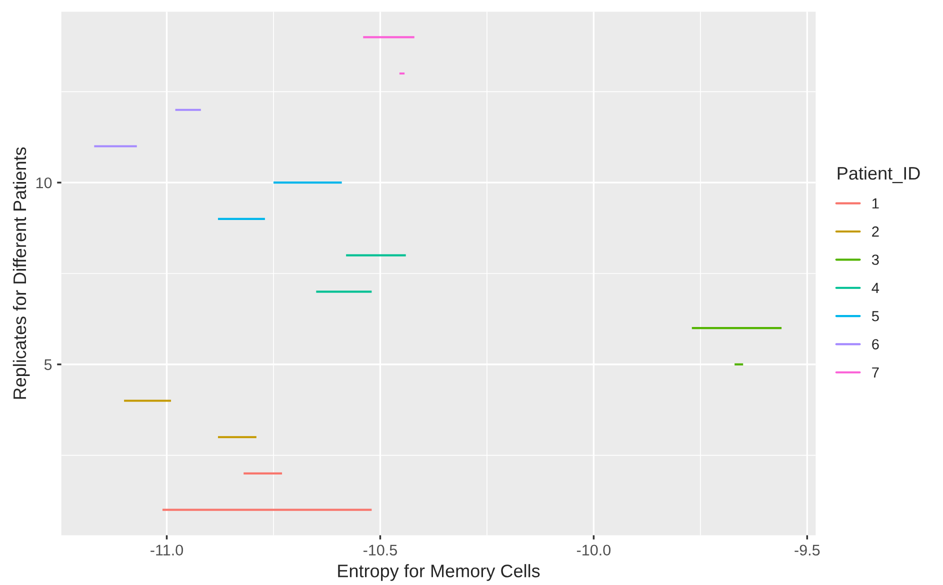 The height and width of the screenshot is (585, 943). Describe the element at coordinates (380, 550) in the screenshot. I see `x-tick-label: -10.5` at that location.